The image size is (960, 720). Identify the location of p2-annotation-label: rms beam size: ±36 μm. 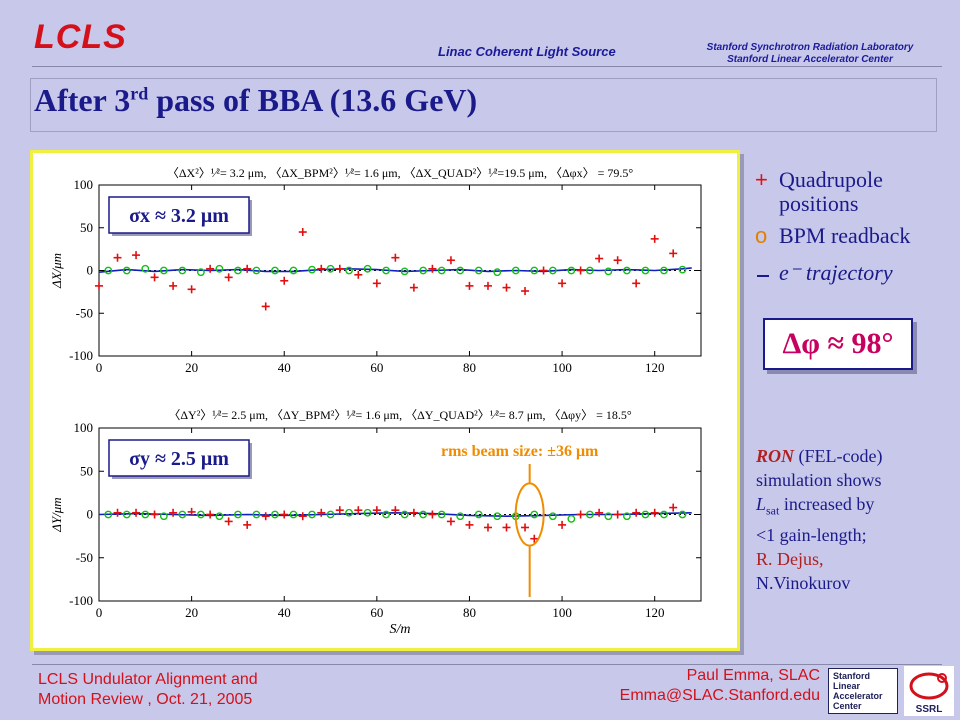
(520, 451).